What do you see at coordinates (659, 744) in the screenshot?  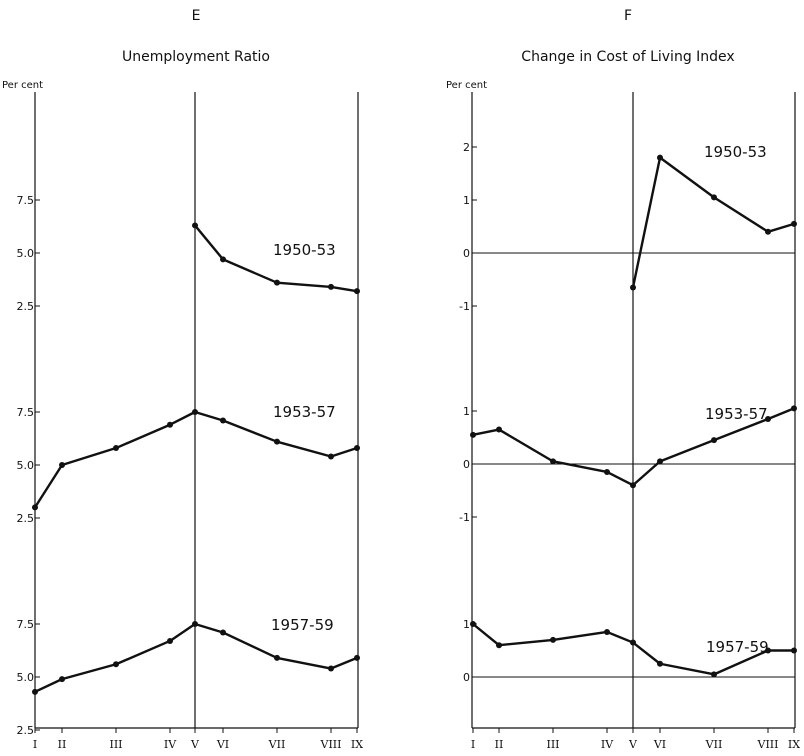 I see `x-tick-label-f: VI` at bounding box center [659, 744].